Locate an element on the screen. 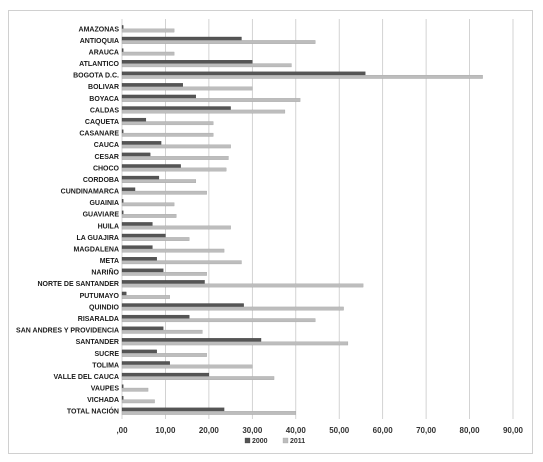 The width and height of the screenshot is (543, 462). legend-swatch-2000 is located at coordinates (247, 440).